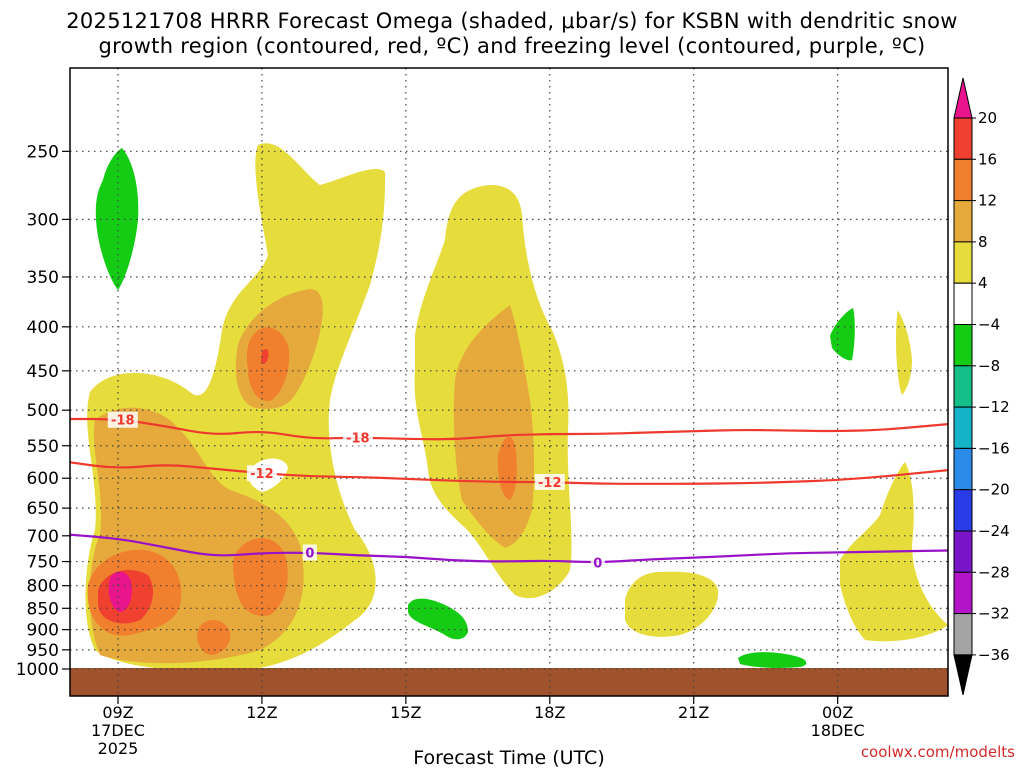 The width and height of the screenshot is (1024, 768). Describe the element at coordinates (43, 328) in the screenshot. I see `y-tick-label: 400` at that location.